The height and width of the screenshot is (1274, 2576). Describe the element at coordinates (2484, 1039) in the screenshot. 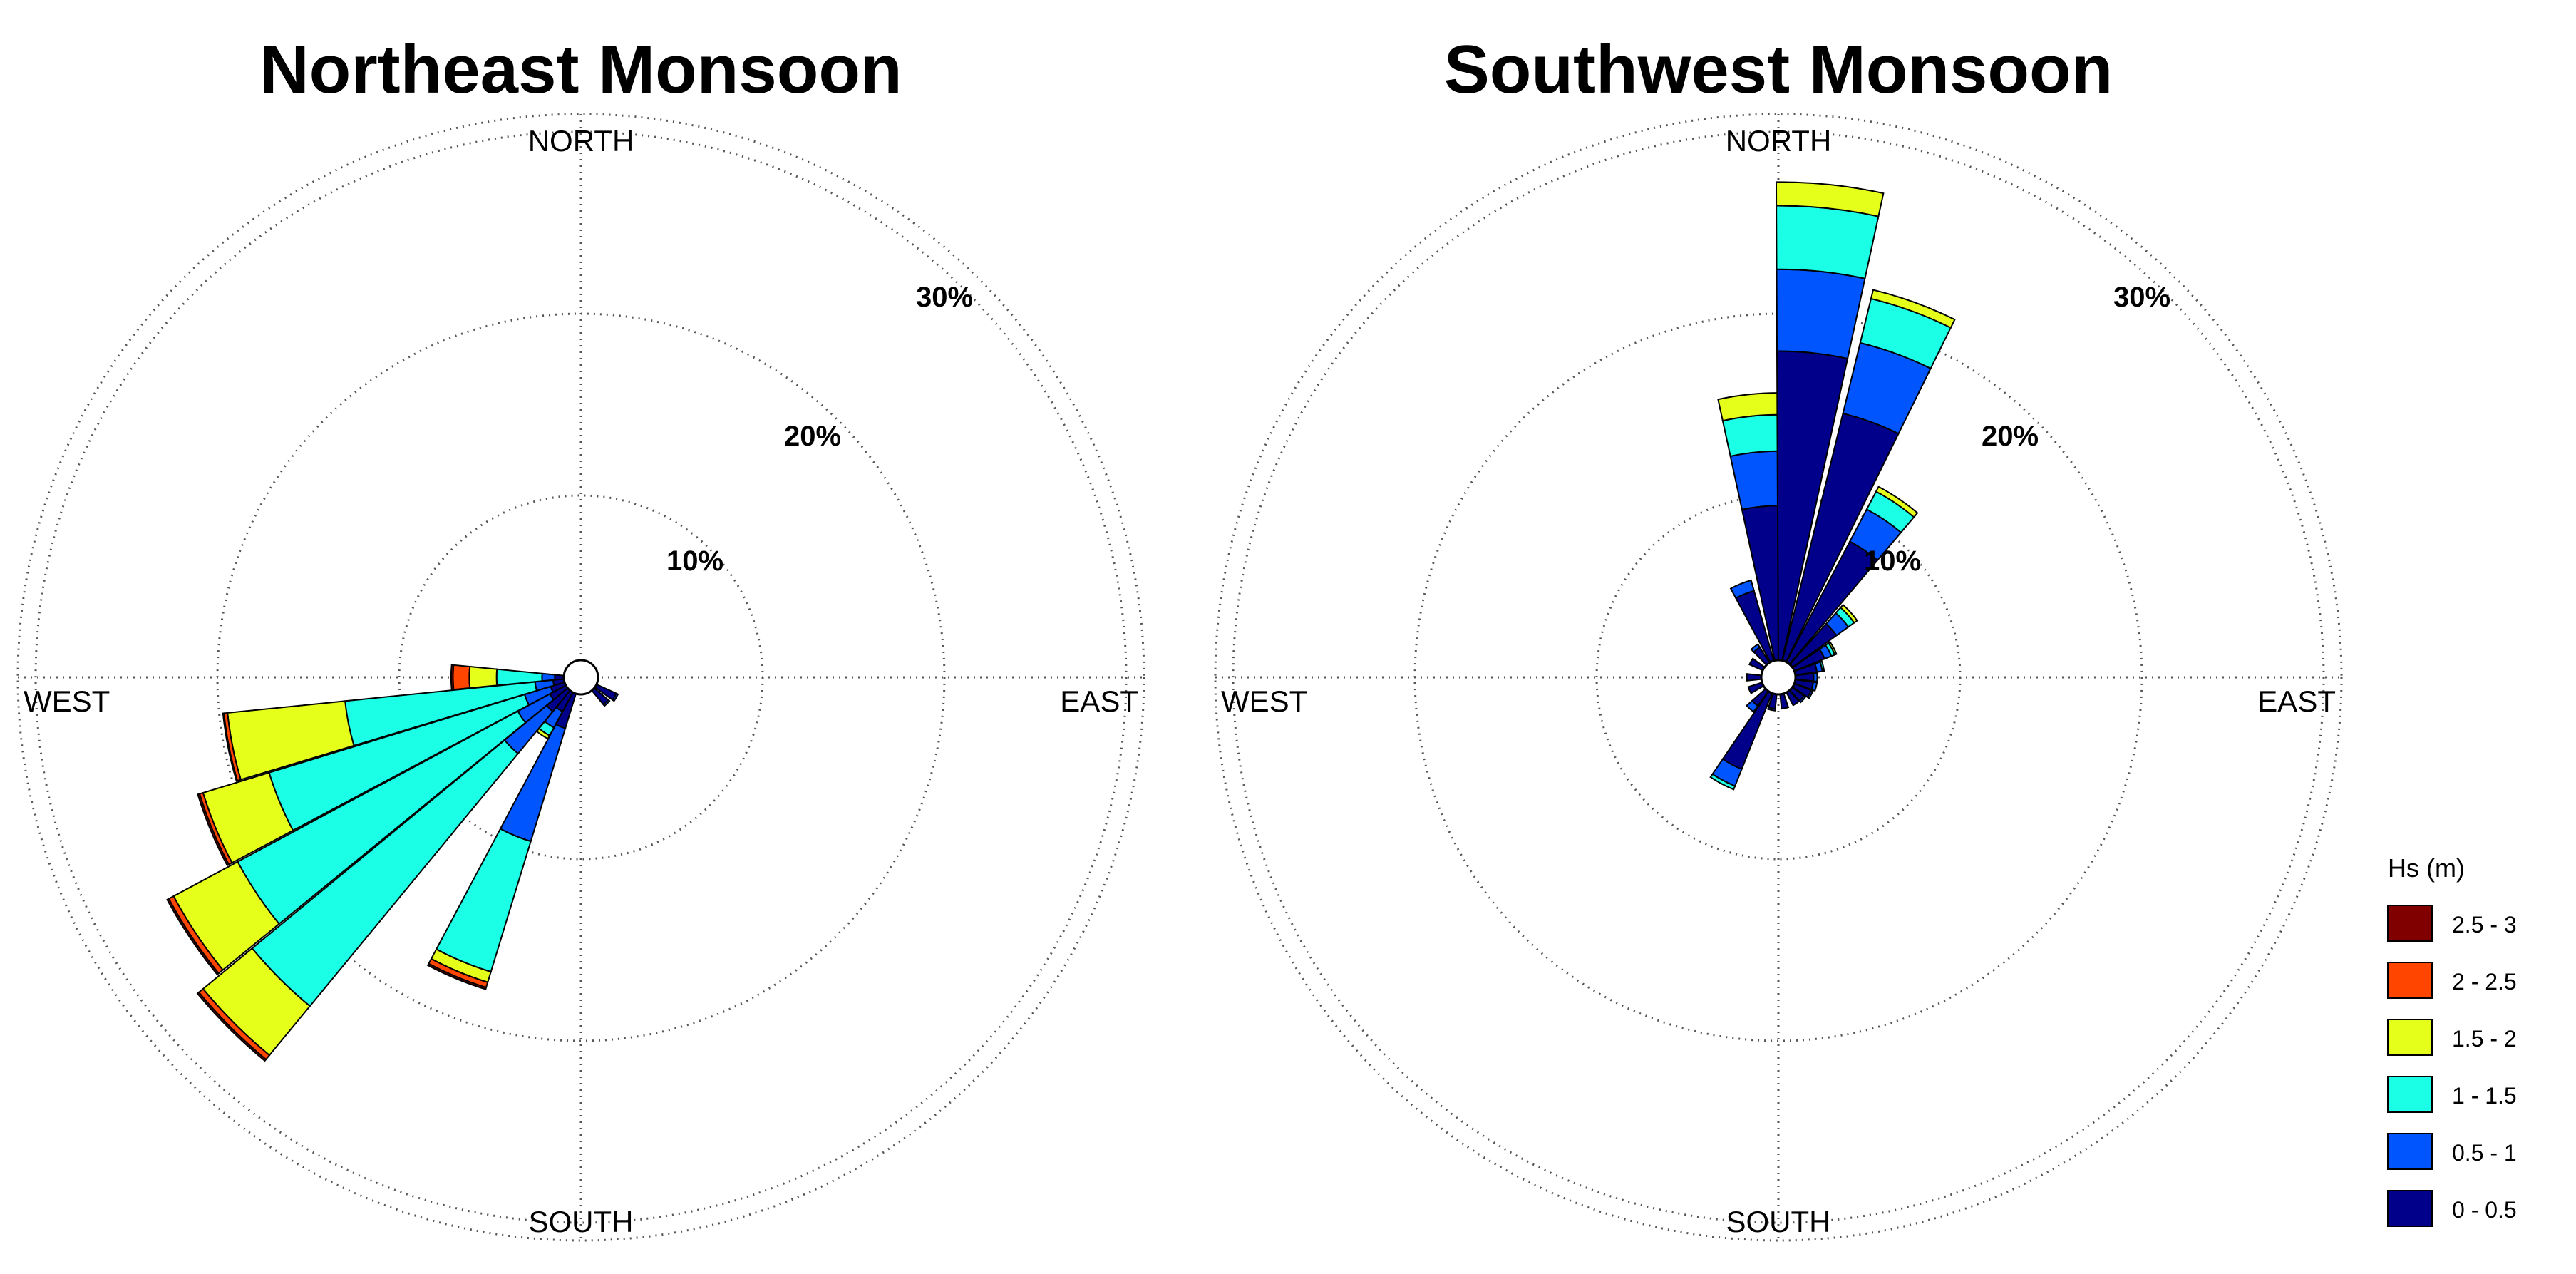

I see `legend-label: 1.5 - 2` at that location.